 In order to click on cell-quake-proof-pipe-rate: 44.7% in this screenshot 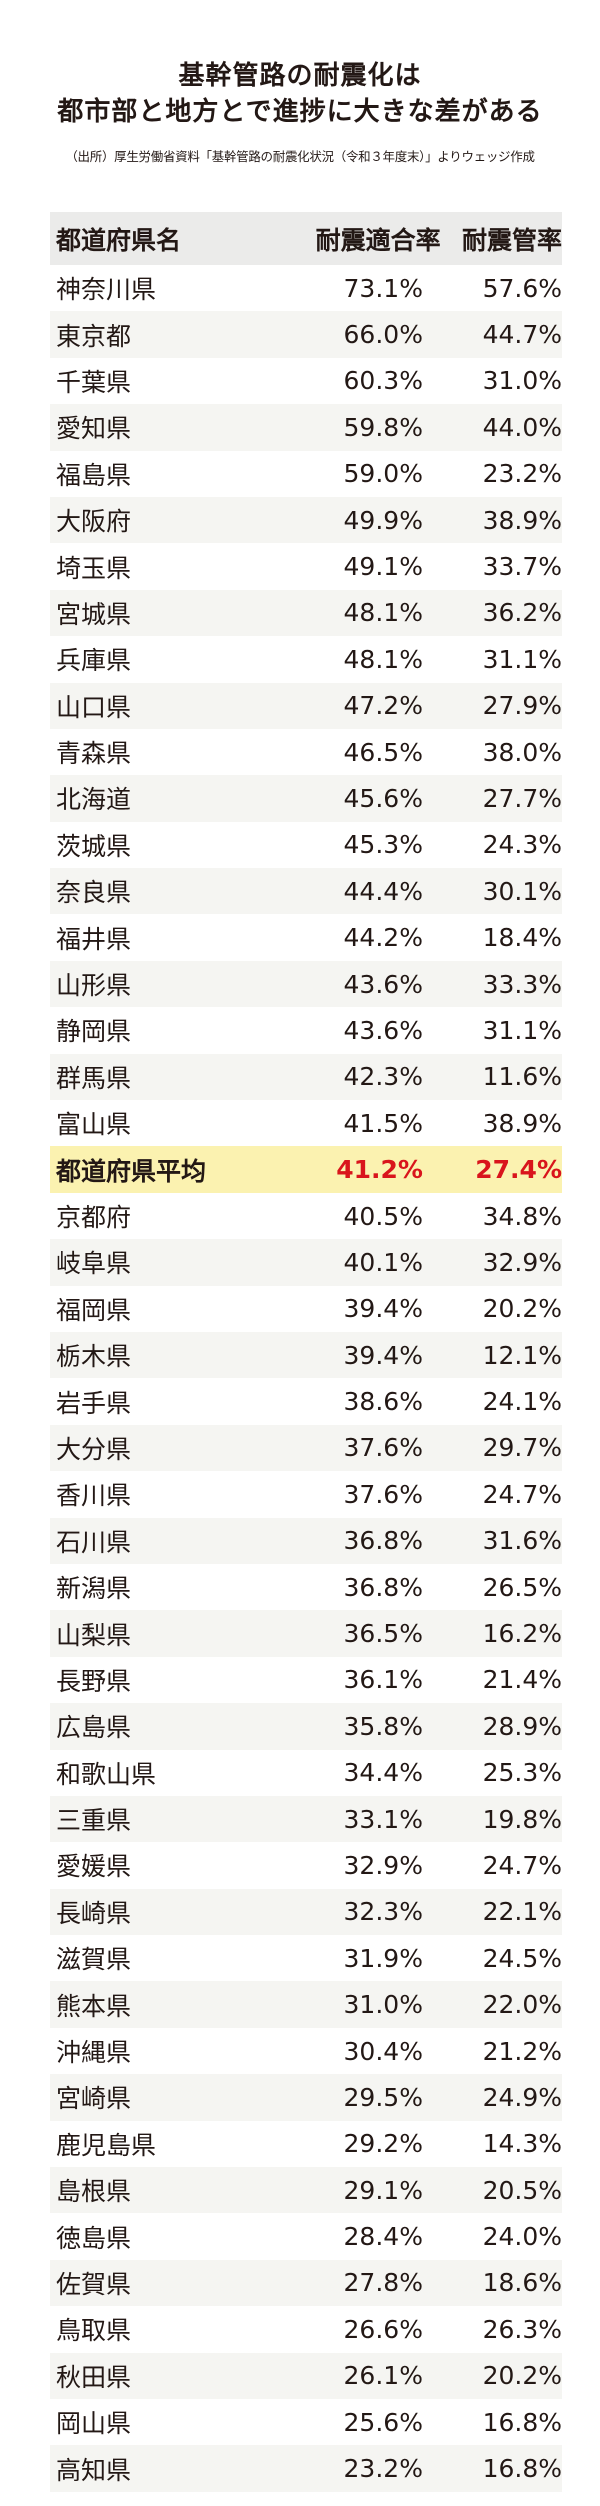, I will do `click(522, 335)`.